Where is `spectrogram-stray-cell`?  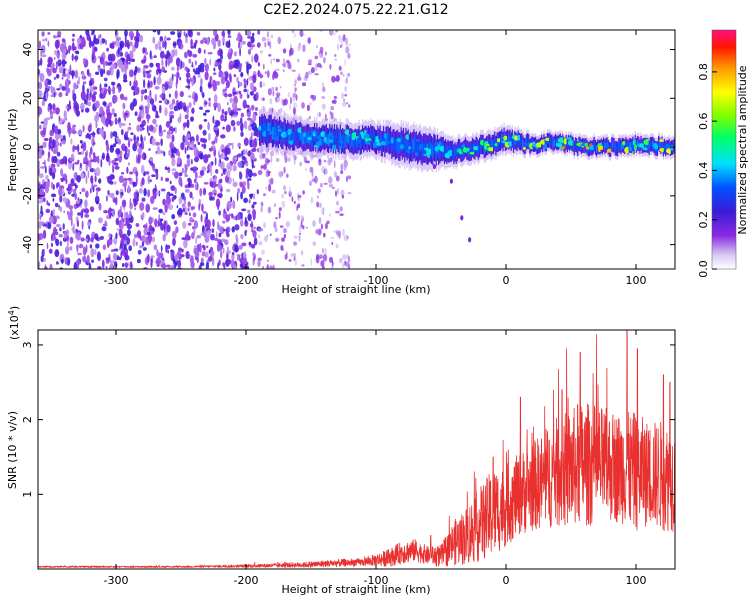
spectrogram-stray-cell is located at coordinates (434, 166).